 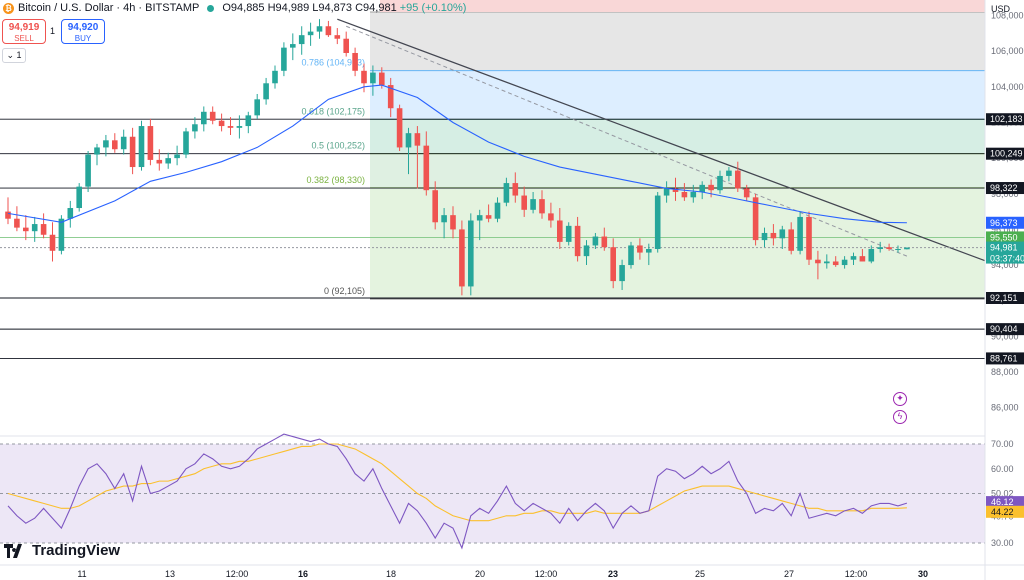 What do you see at coordinates (1004, 223) in the screenshot?
I see `price-level-label: 96,373` at bounding box center [1004, 223].